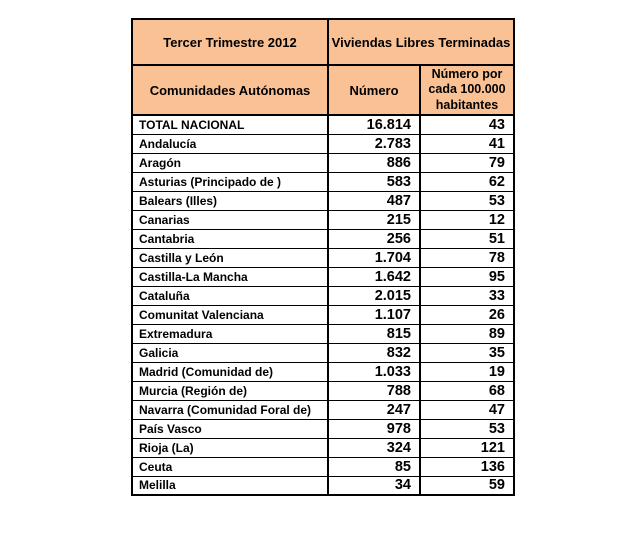 Image resolution: width=627 pixels, height=548 pixels. What do you see at coordinates (374, 200) in the screenshot?
I see `numero-cell: 487` at bounding box center [374, 200].